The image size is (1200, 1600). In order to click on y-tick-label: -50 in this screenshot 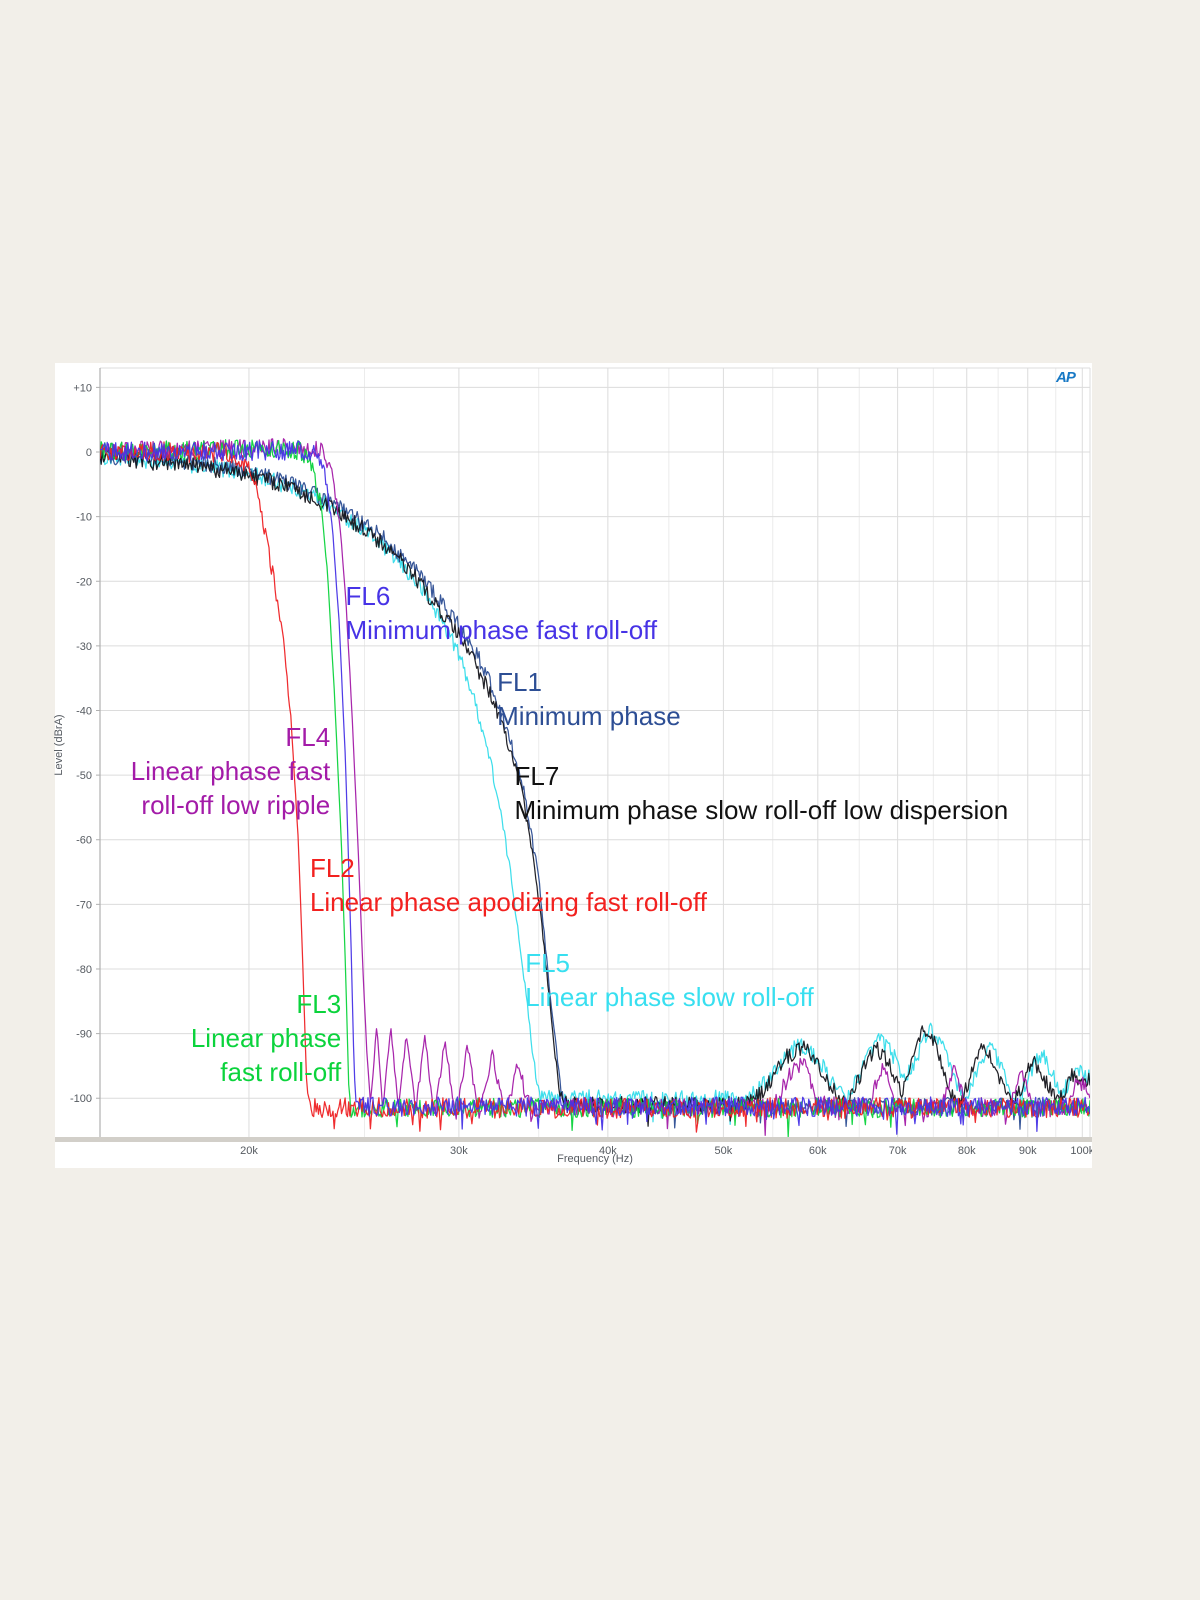, I will do `click(84, 776)`.